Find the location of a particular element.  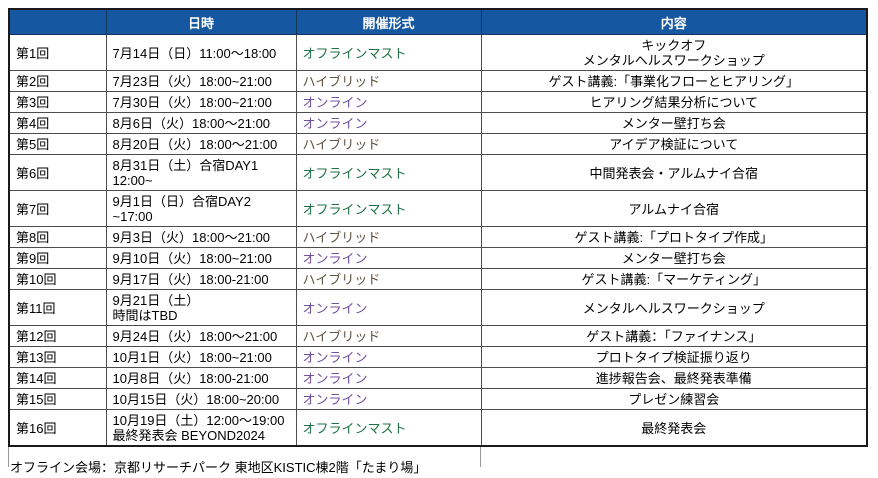

header-row: 日時 開催形式 内容 is located at coordinates (438, 21).